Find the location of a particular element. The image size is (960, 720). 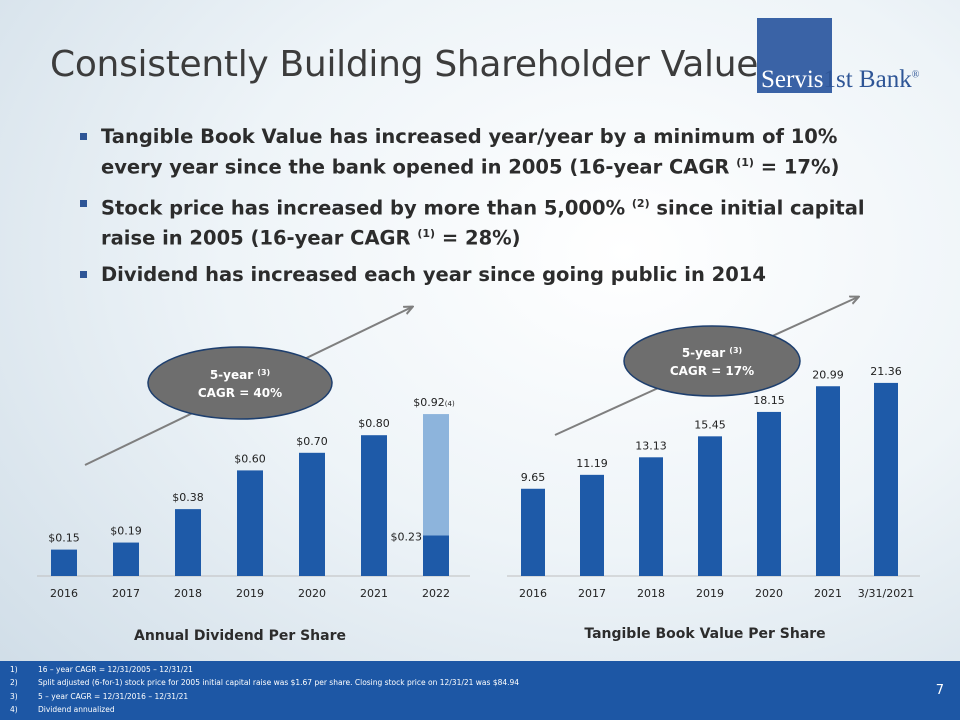

bullet-text: = 17%) is located at coordinates (796, 167).